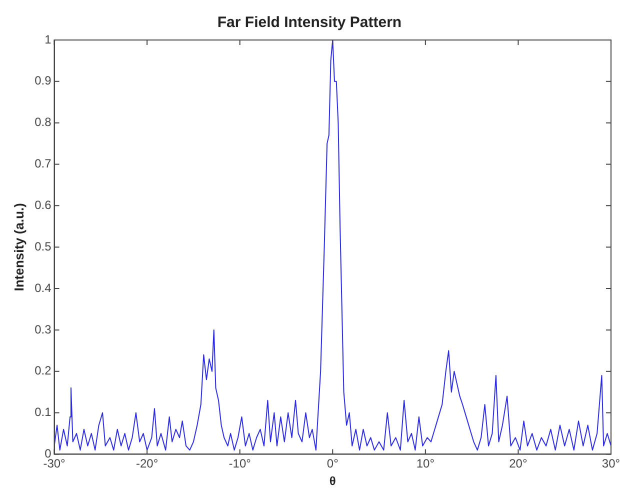  What do you see at coordinates (332, 481) in the screenshot?
I see `x-axis-title: θ` at bounding box center [332, 481].